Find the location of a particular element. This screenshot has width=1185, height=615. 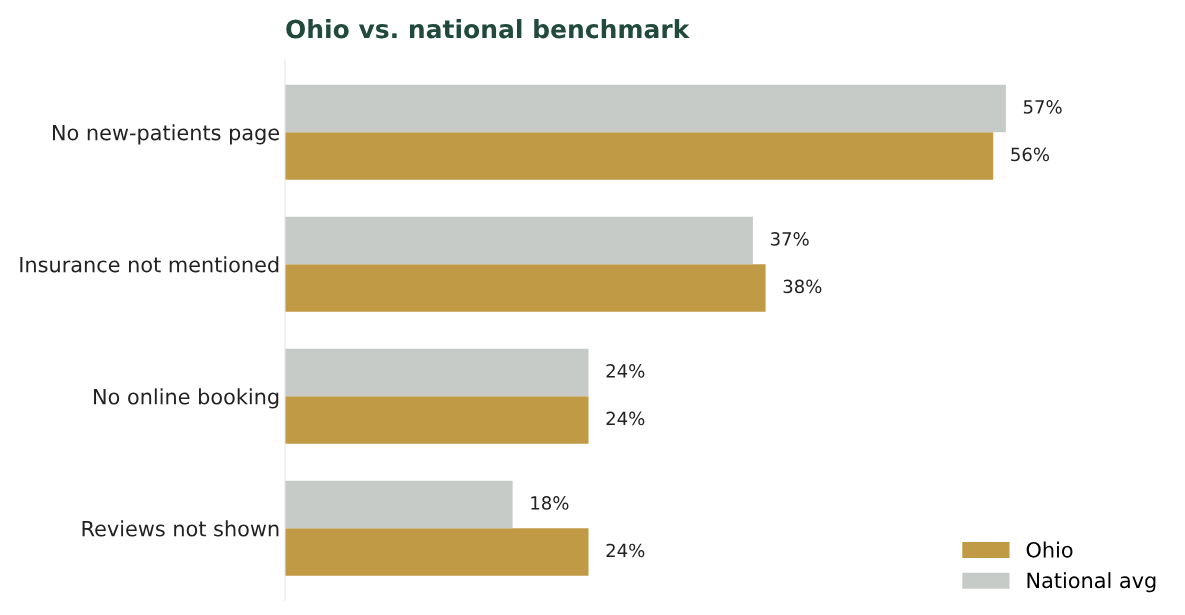

chart-title: Ohio vs. national benchmark is located at coordinates (488, 29).